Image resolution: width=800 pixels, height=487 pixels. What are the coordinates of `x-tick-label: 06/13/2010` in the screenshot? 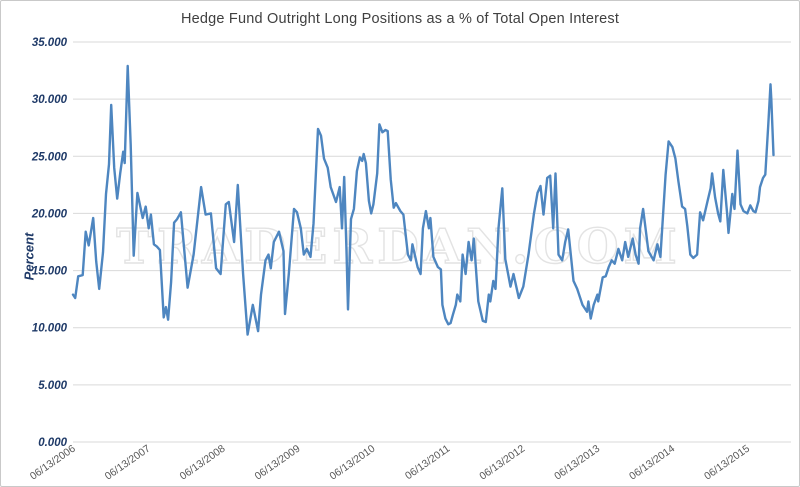 It's located at (352, 463).